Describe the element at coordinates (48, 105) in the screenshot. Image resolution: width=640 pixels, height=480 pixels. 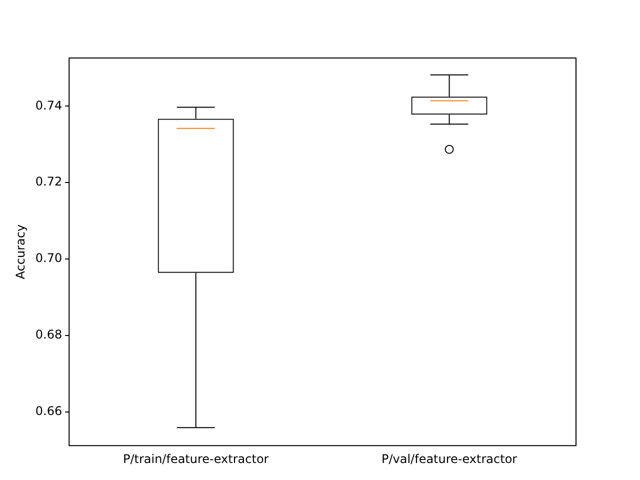
I see `y-tick-label: 0.74` at that location.